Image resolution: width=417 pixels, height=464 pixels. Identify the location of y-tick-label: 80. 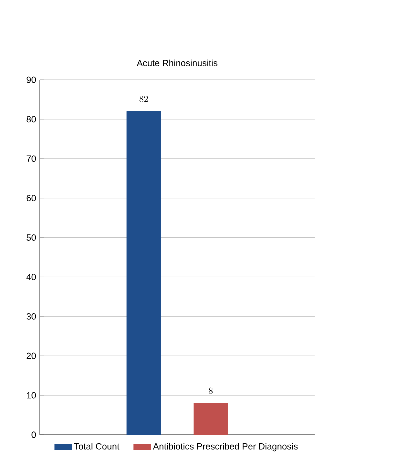
(31, 119).